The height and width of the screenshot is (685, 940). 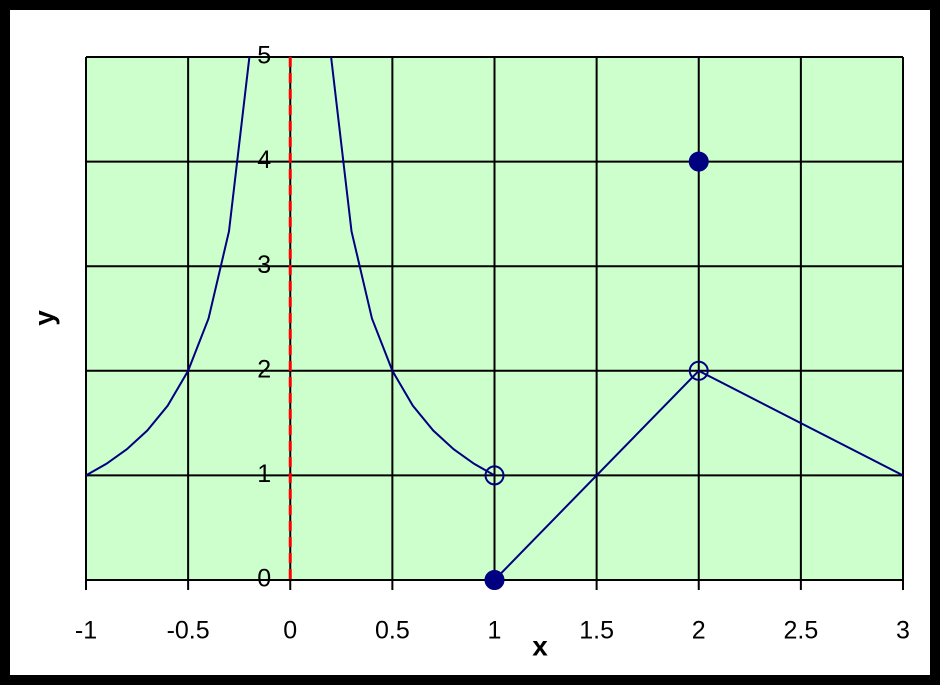 I want to click on x-tick-label: 1.5, so click(x=596, y=631).